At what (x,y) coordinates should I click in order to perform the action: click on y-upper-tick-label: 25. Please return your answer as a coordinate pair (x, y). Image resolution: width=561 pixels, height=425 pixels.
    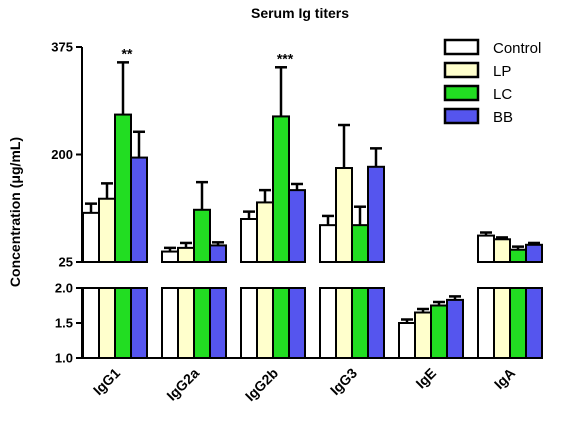
    Looking at the image, I should click on (66, 262).